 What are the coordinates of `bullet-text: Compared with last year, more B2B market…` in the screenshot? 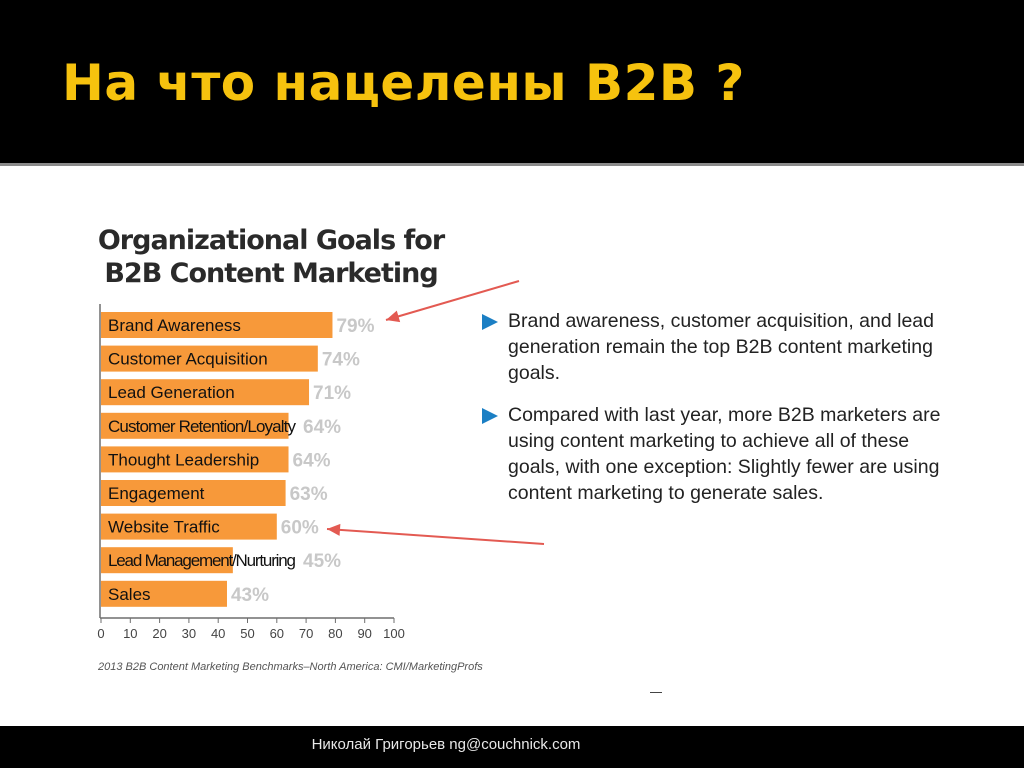 It's located at (724, 454).